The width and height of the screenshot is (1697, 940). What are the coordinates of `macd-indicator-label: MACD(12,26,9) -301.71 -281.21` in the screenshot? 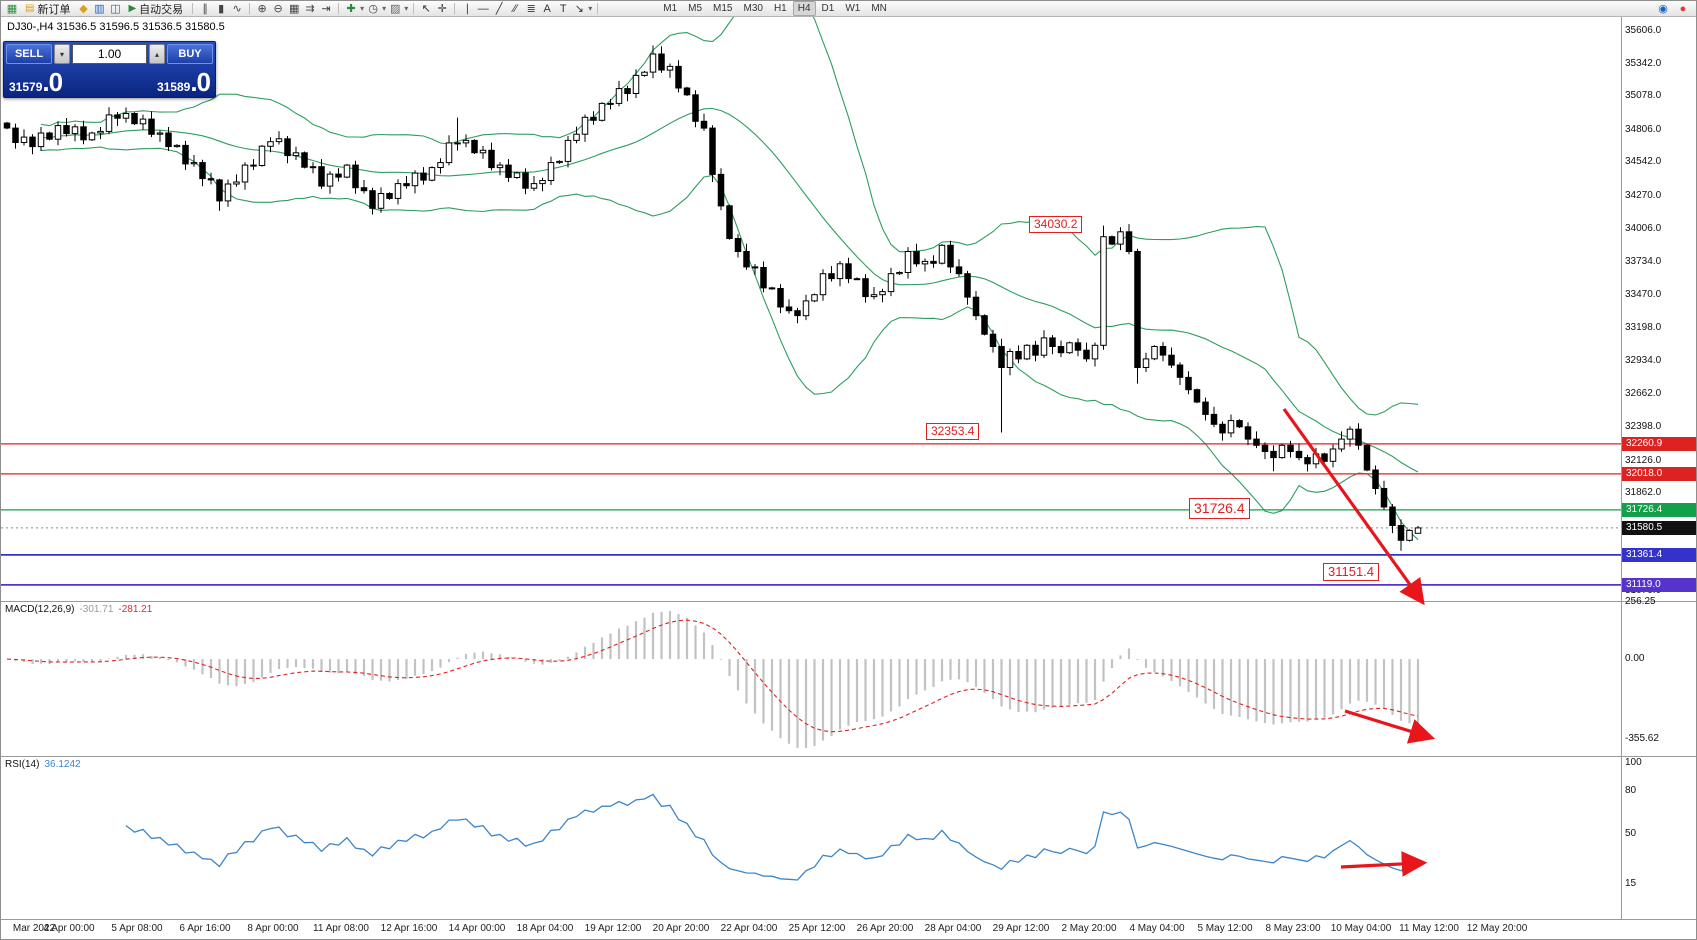 It's located at (81, 609).